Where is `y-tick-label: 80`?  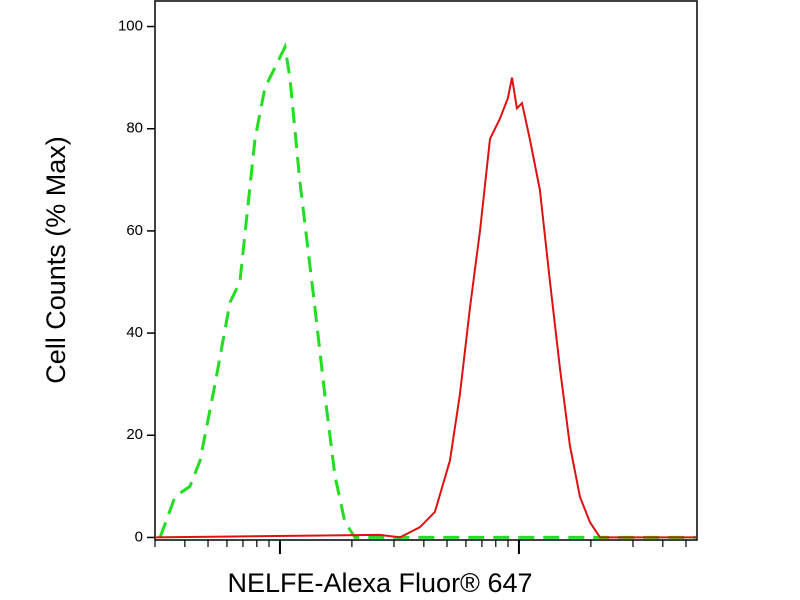
y-tick-label: 80 is located at coordinates (134, 128).